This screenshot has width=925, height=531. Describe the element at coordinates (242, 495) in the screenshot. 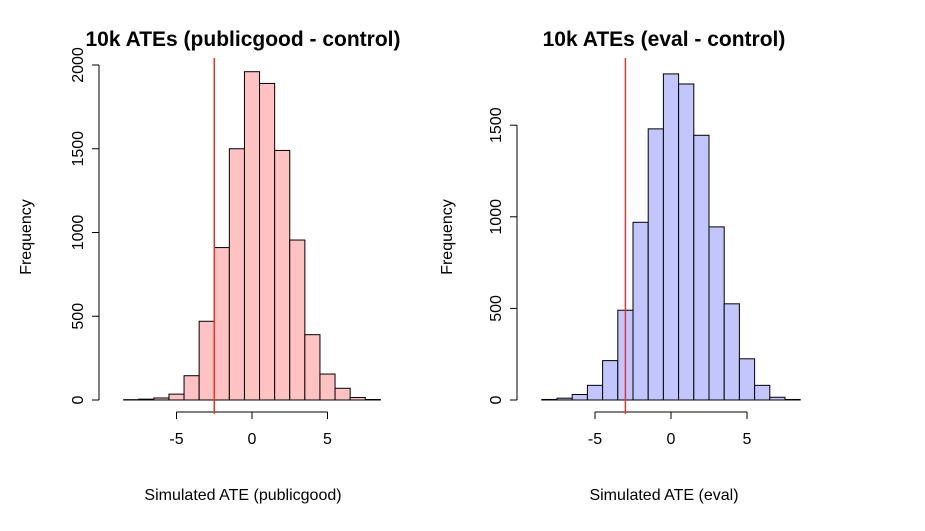

I see `x-axis-label: Simulated ATE (publicgood)` at that location.